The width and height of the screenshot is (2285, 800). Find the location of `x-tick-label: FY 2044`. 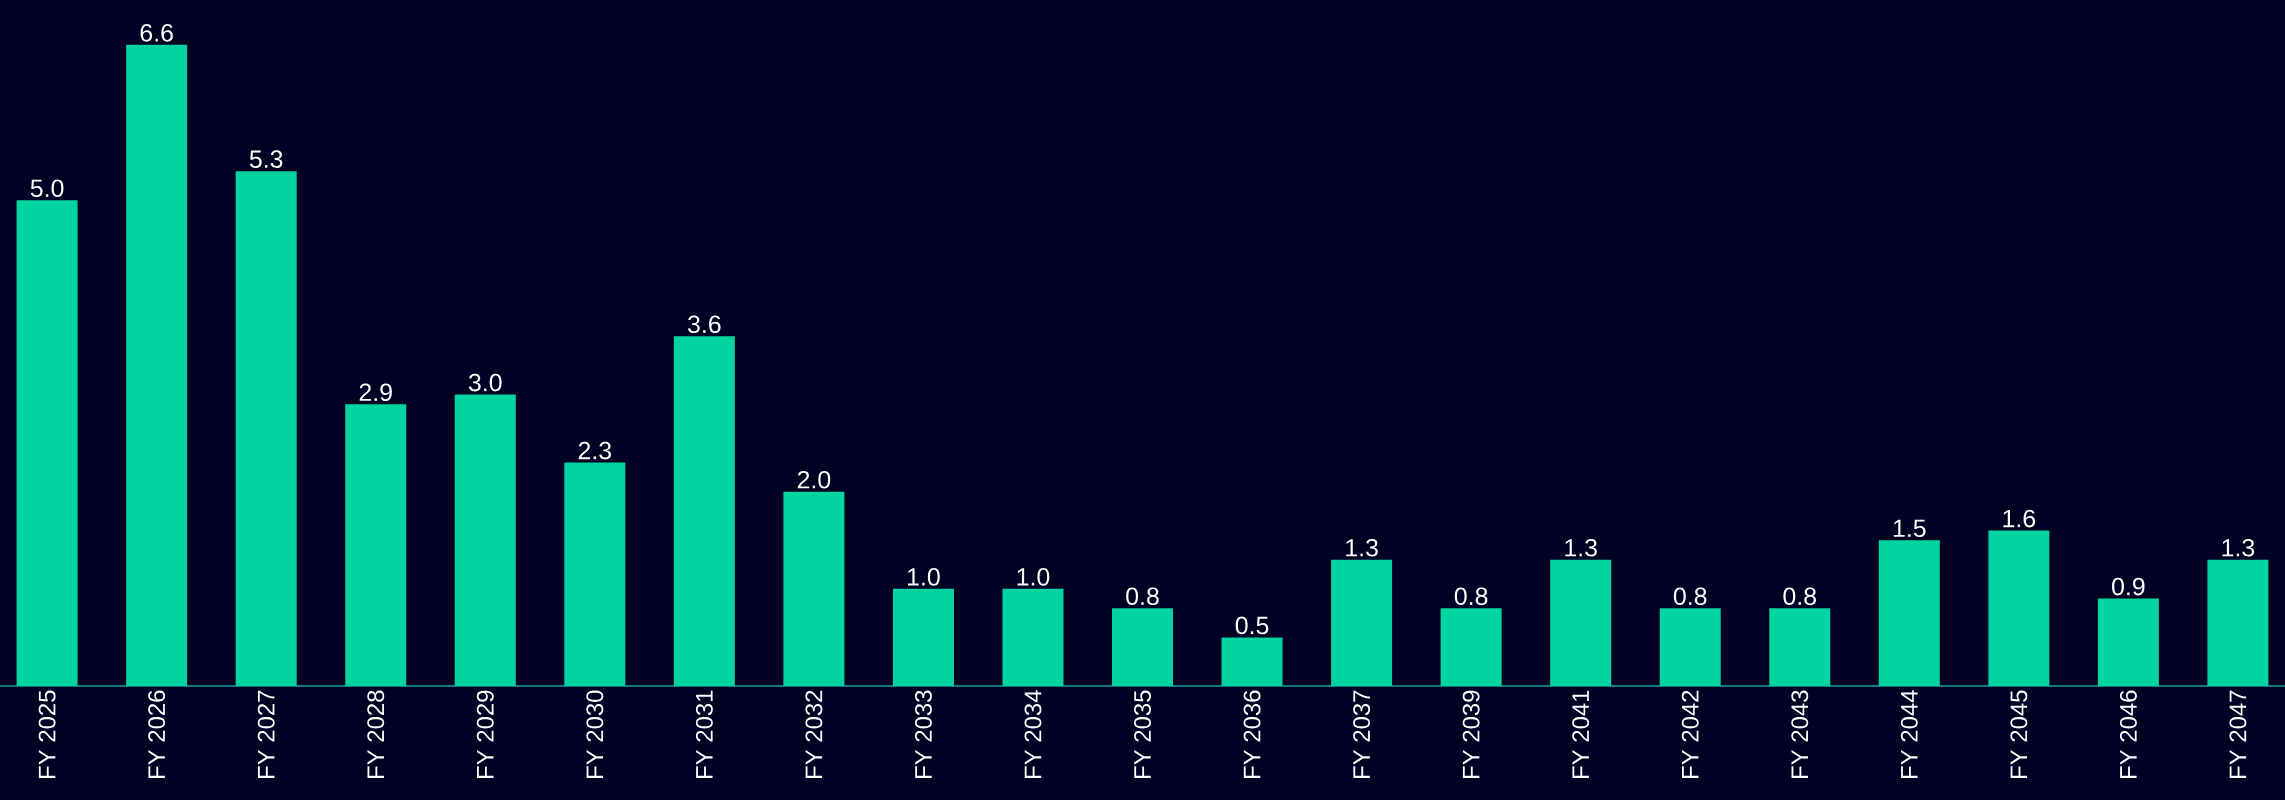

x-tick-label: FY 2044 is located at coordinates (1909, 734).